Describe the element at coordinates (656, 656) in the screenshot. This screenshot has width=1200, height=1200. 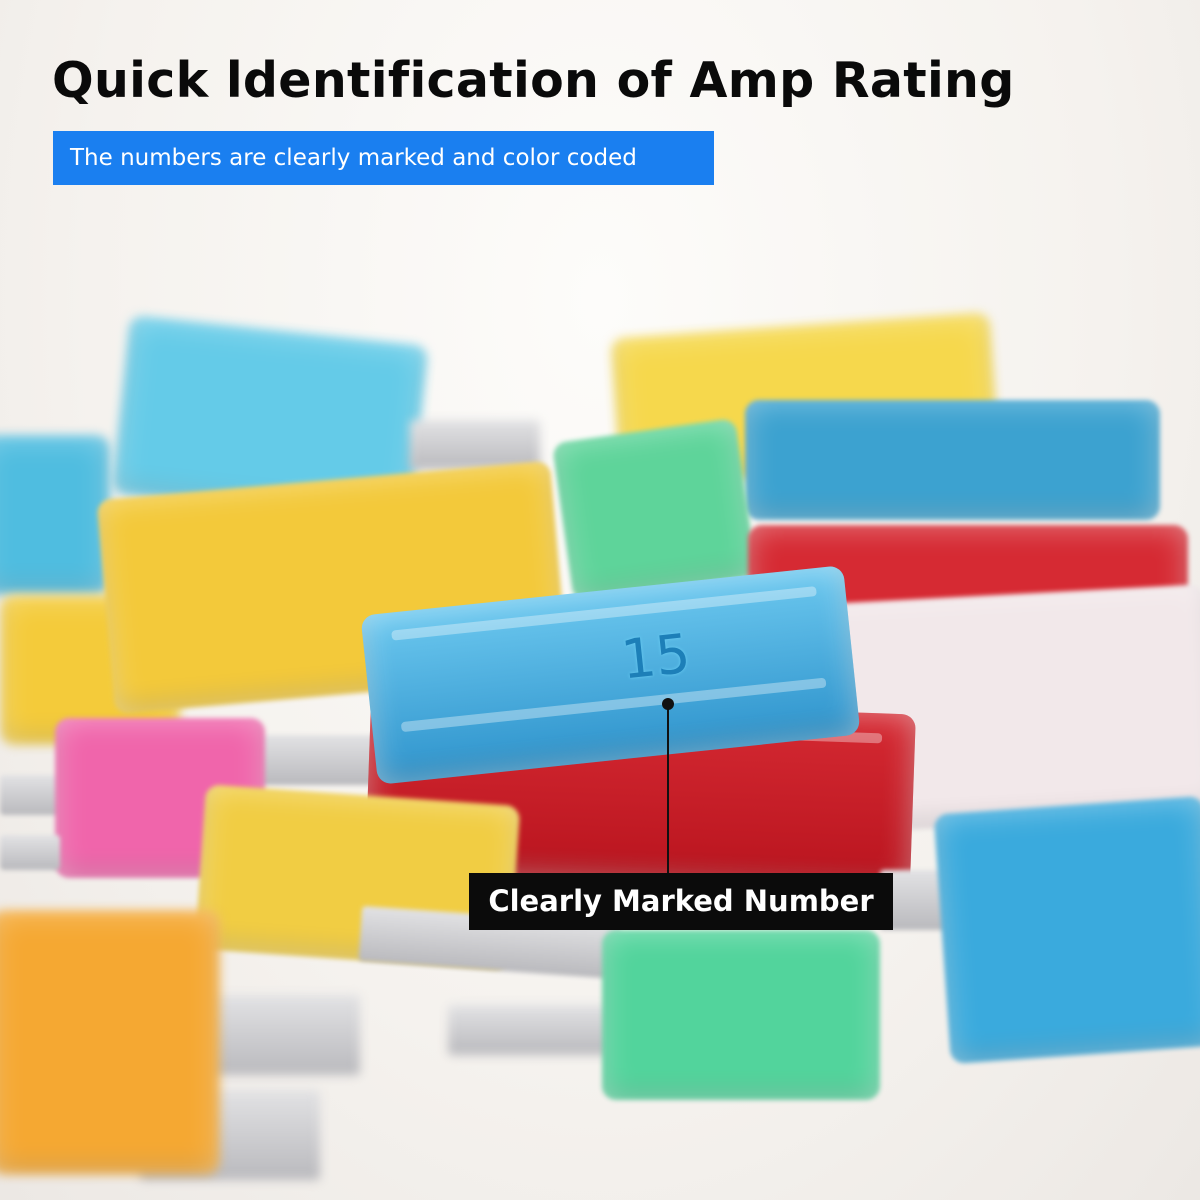
I see `fuse-number-15: 15` at that location.